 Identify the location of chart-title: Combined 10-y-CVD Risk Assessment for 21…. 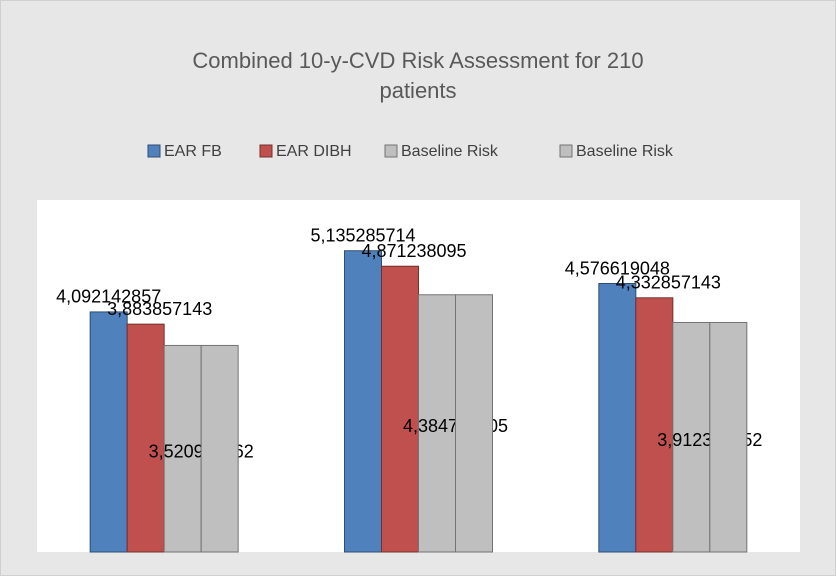
(417, 75).